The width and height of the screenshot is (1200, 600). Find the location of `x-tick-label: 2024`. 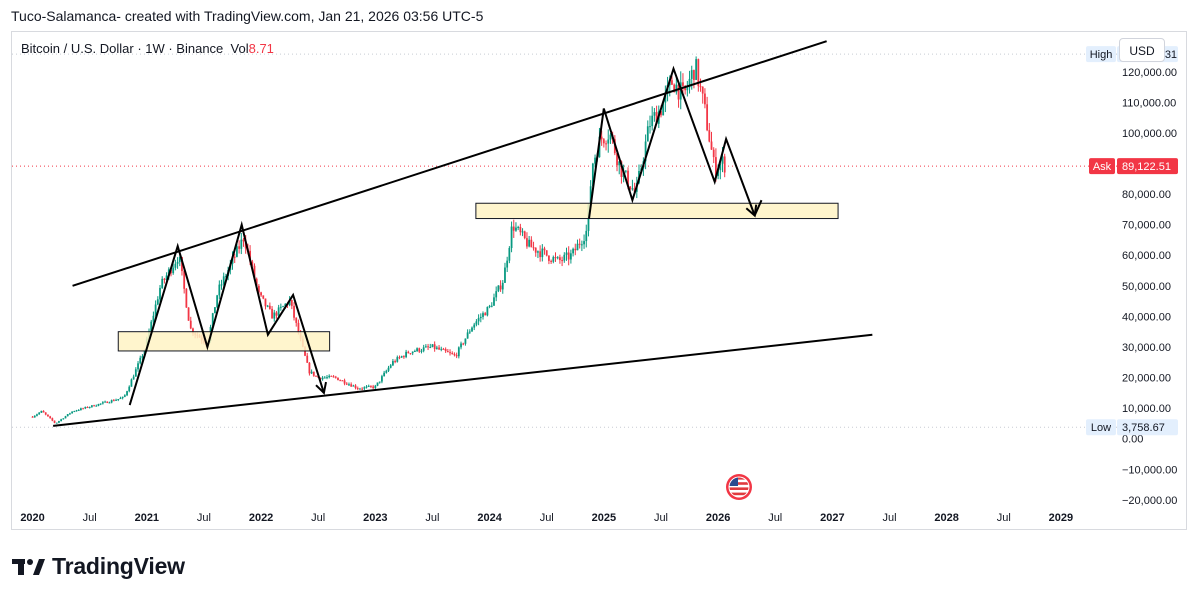

x-tick-label: 2024 is located at coordinates (489, 518).